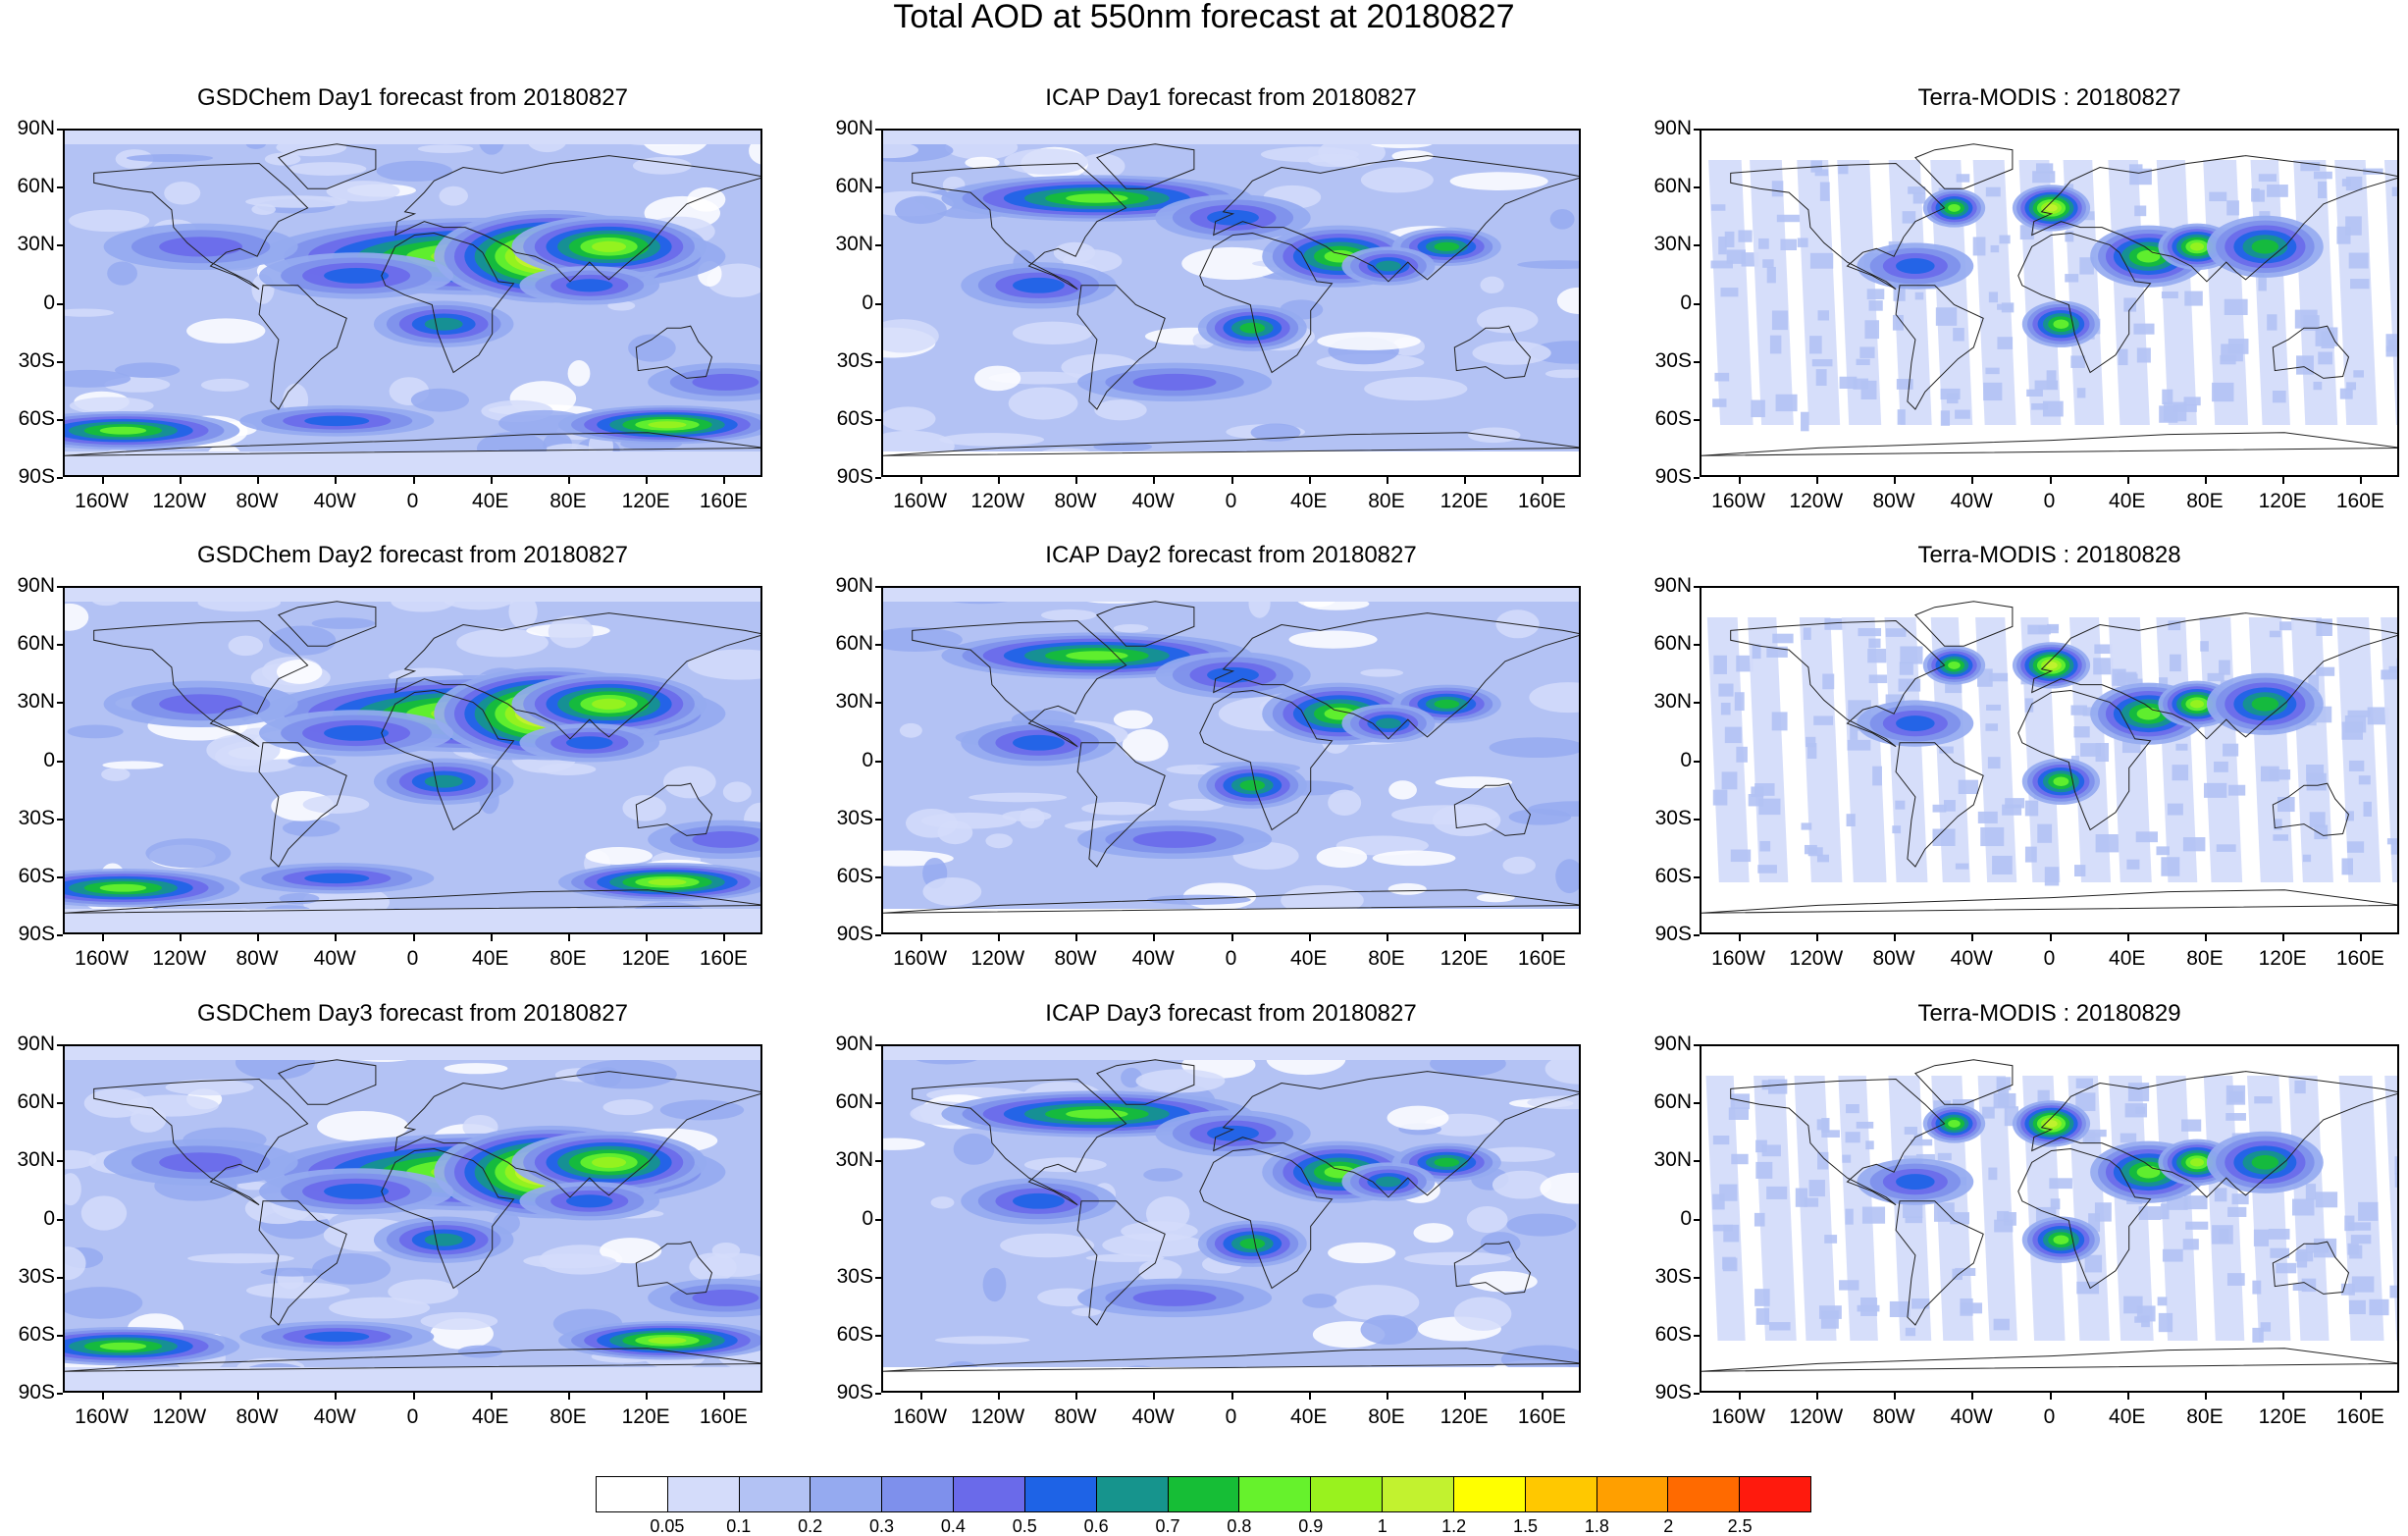 This screenshot has height=1536, width=2408. I want to click on colorbar-label: 0.3, so click(882, 1526).